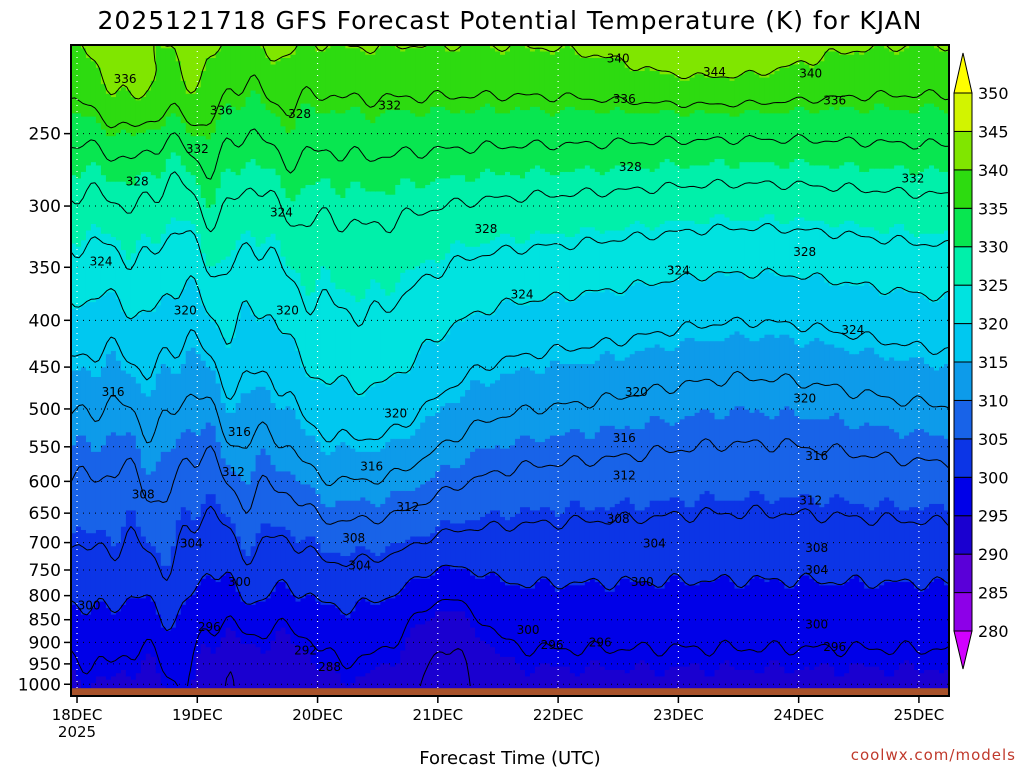 The height and width of the screenshot is (768, 1024). I want to click on y-tick-label: 450, so click(45, 368).